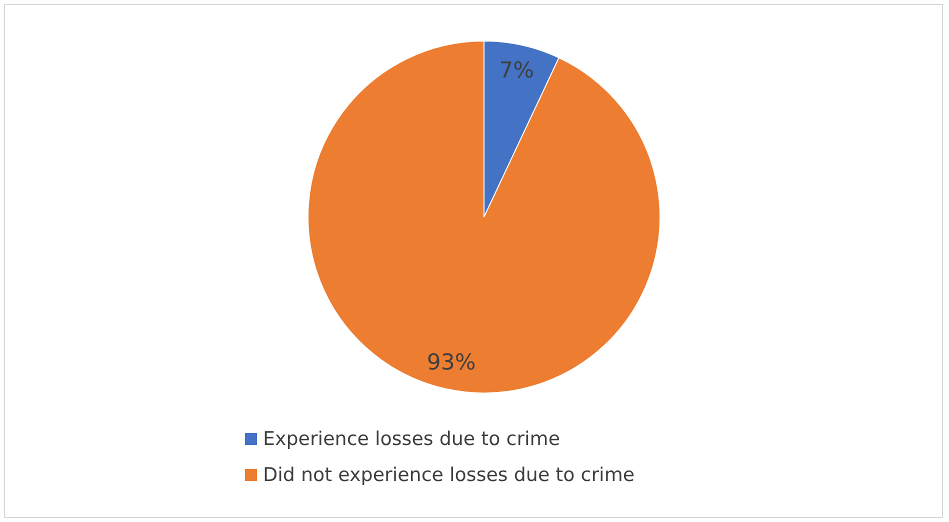 The width and height of the screenshot is (949, 522). I want to click on legend-label: Experience losses due to crime, so click(411, 439).